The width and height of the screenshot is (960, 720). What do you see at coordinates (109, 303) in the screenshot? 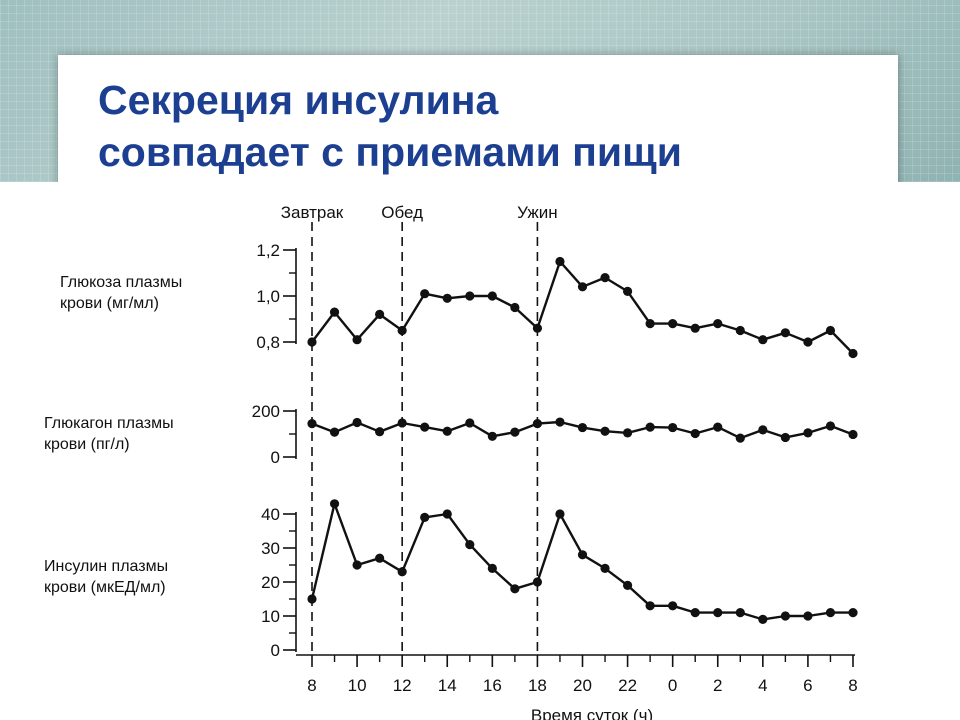
I see `glucose-label: крови (мг/мл)` at bounding box center [109, 303].